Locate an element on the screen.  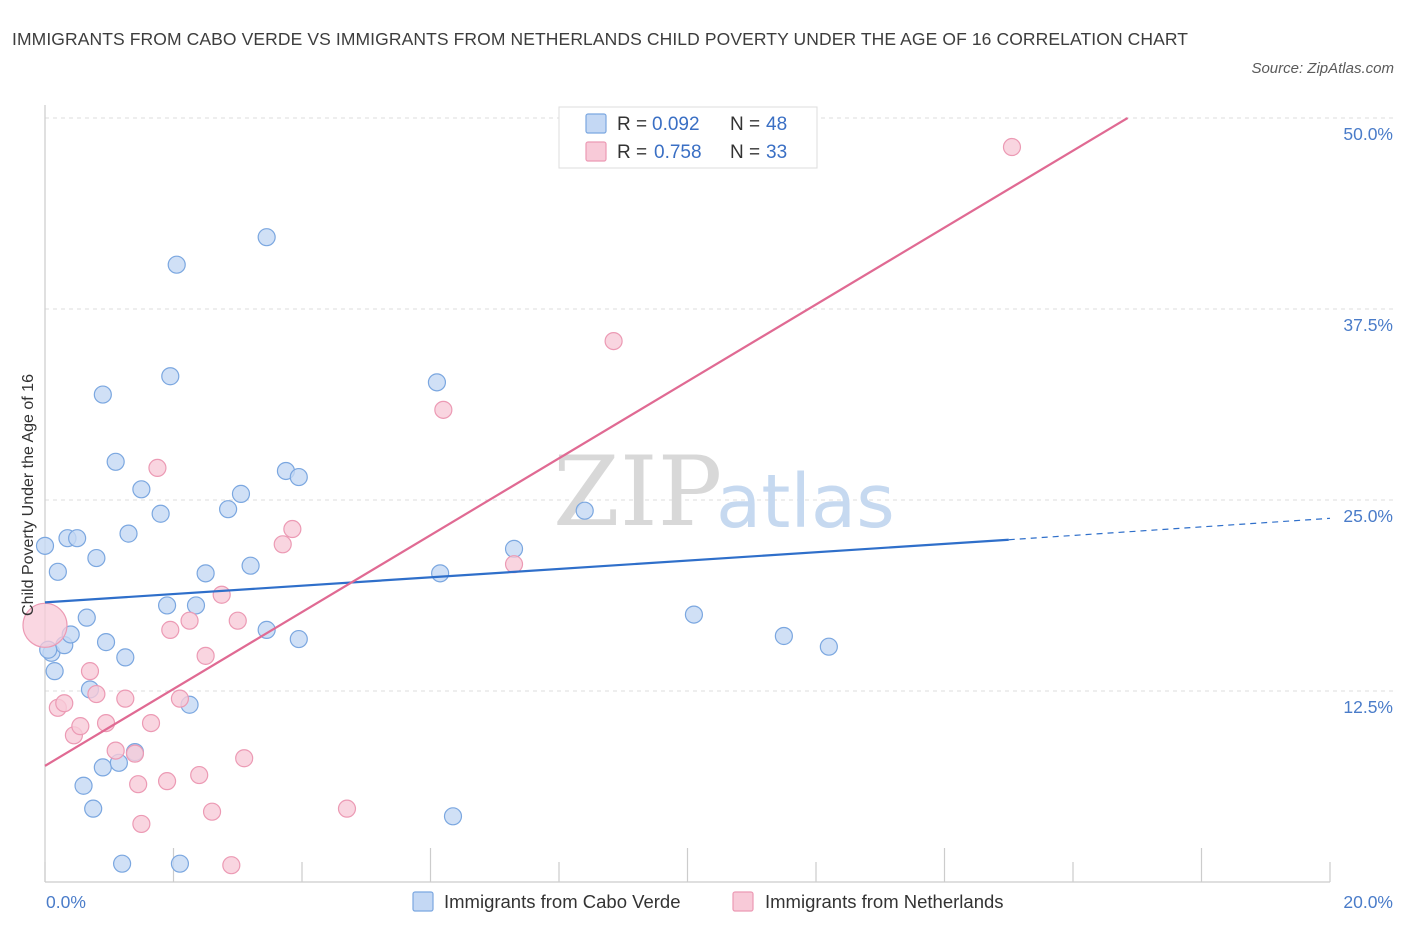
legend-n-value-2: 33 is located at coordinates (776, 152).